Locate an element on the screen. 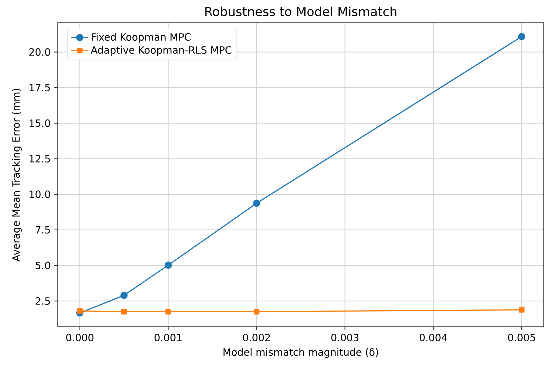  y-axis-title: Average Mean Tracking Error (mm) is located at coordinates (17, 175).